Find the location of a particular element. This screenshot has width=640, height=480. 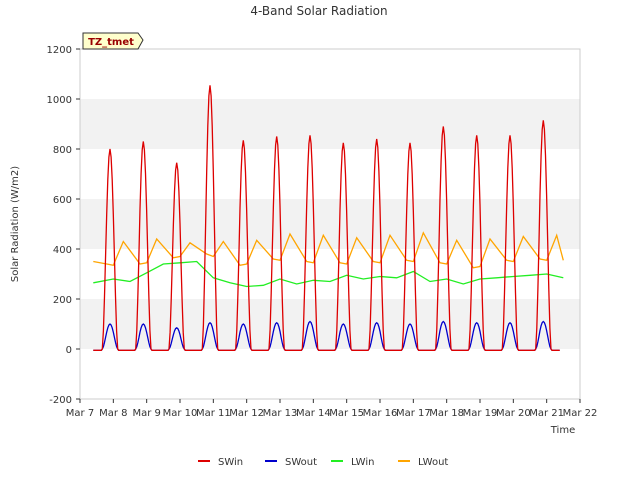

site-label-shape is located at coordinates (113, 41).